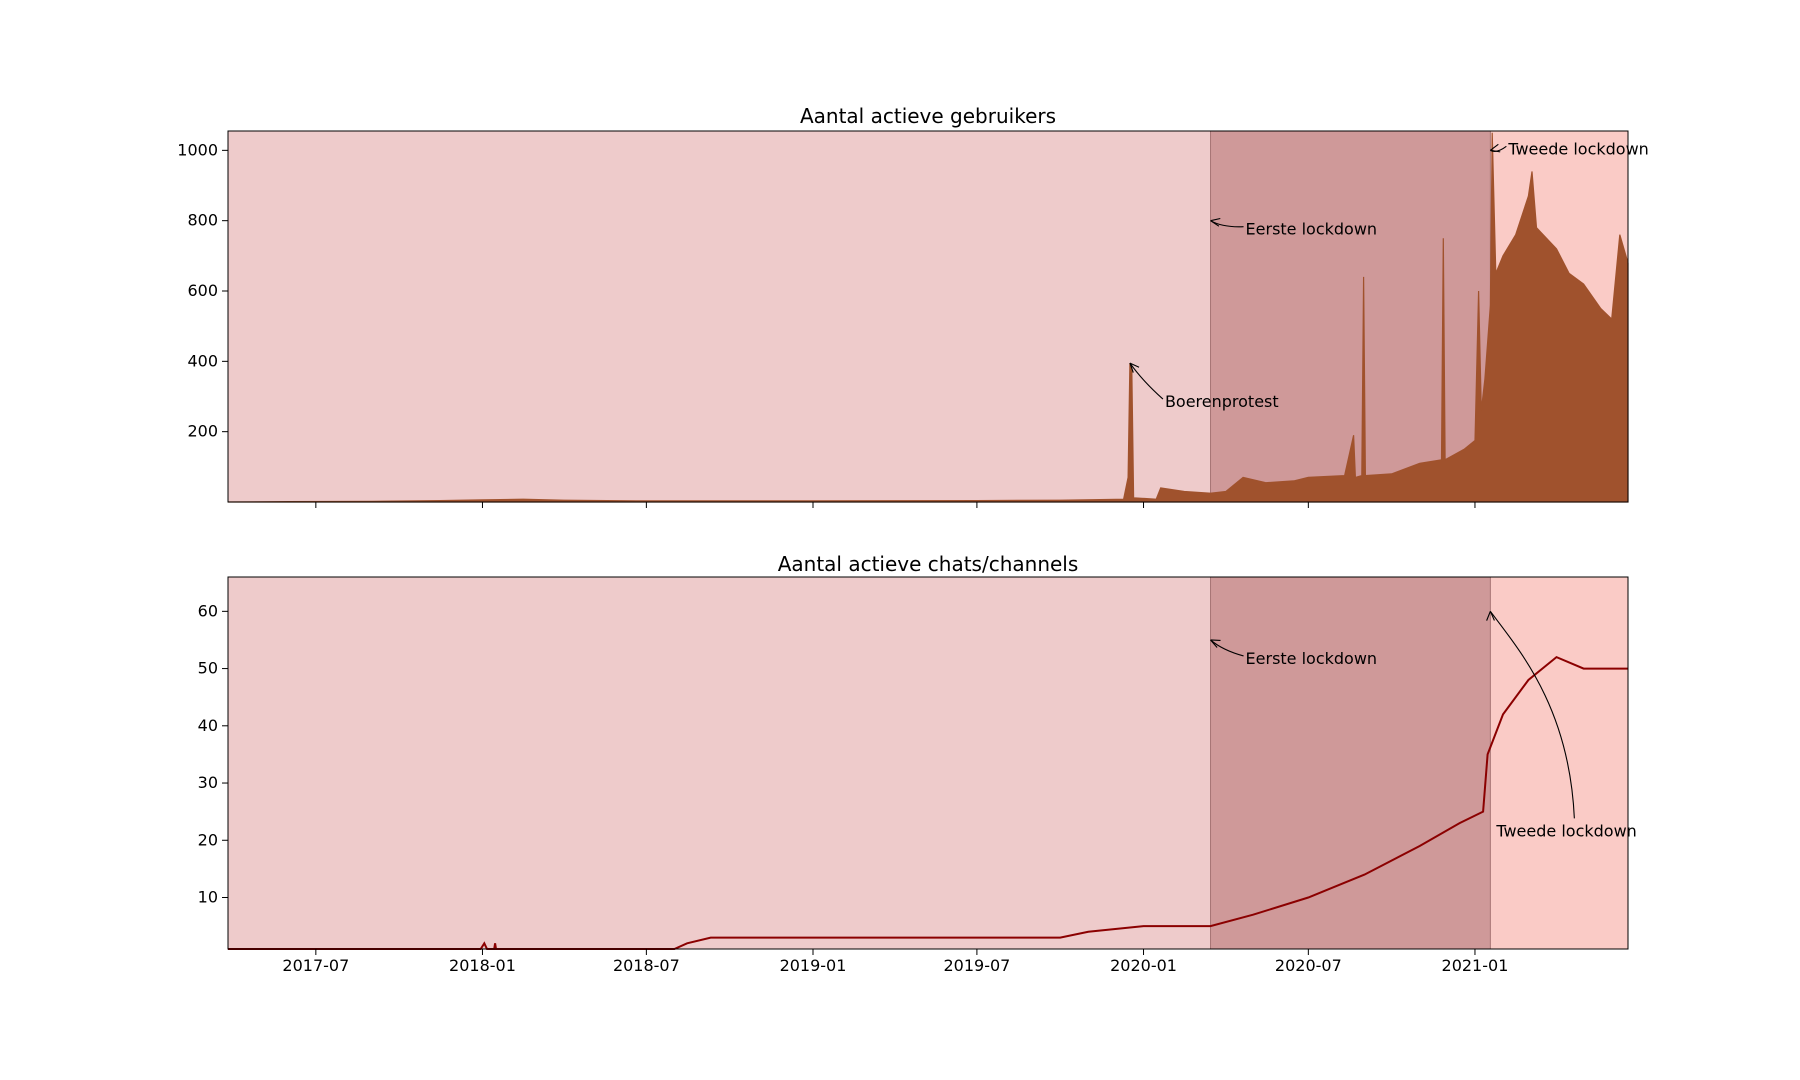 This screenshot has width=1800, height=1080. Describe the element at coordinates (208, 839) in the screenshot. I see `y-tick-label: 20` at that location.